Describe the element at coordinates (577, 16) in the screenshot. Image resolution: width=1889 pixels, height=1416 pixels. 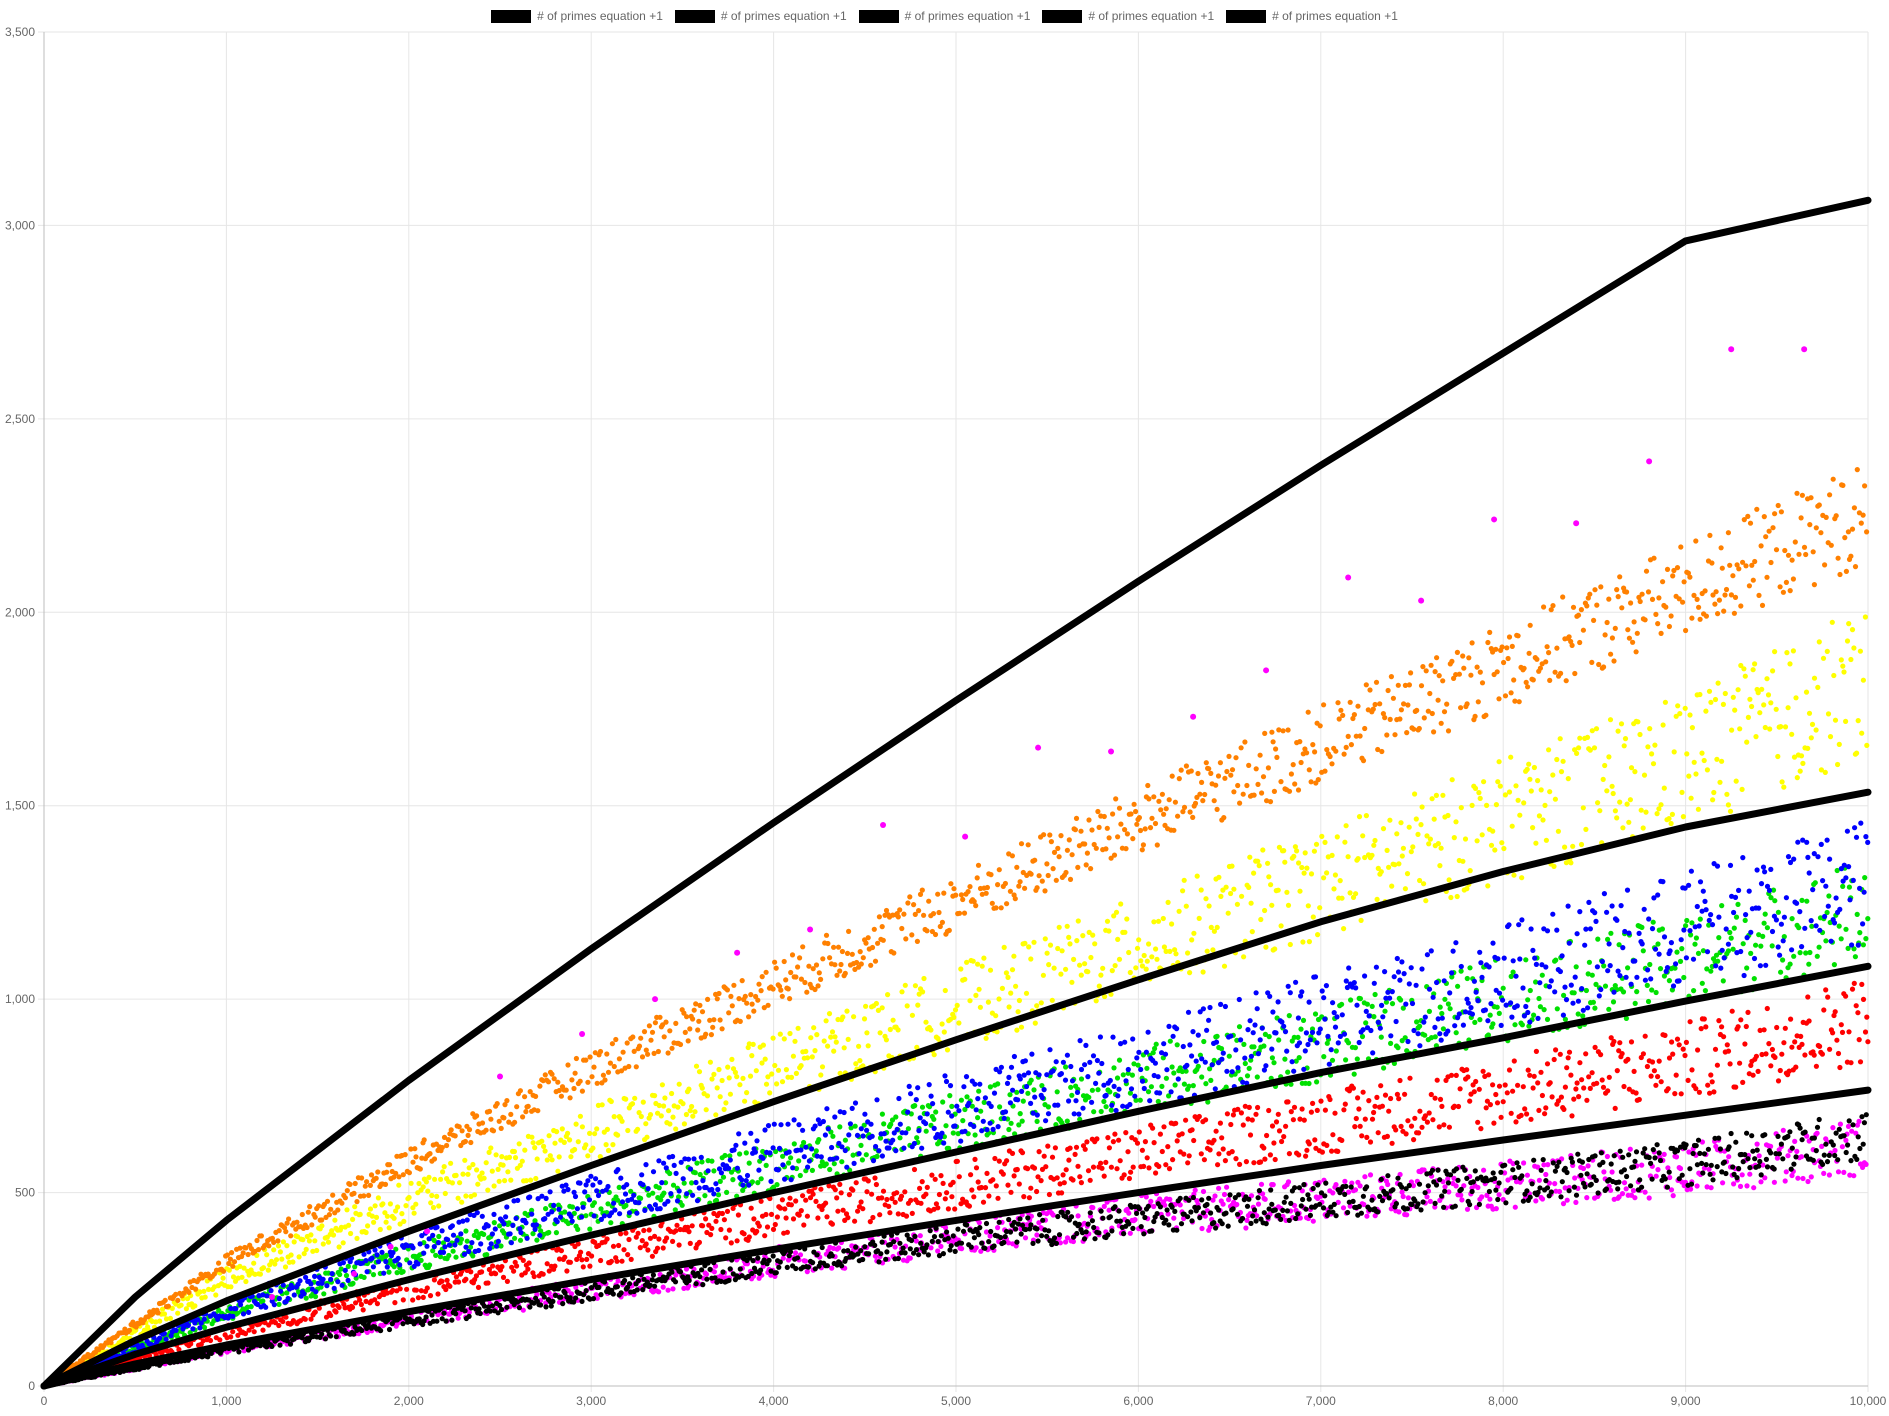
I see `legend-item-1: # of primes equation +1` at that location.